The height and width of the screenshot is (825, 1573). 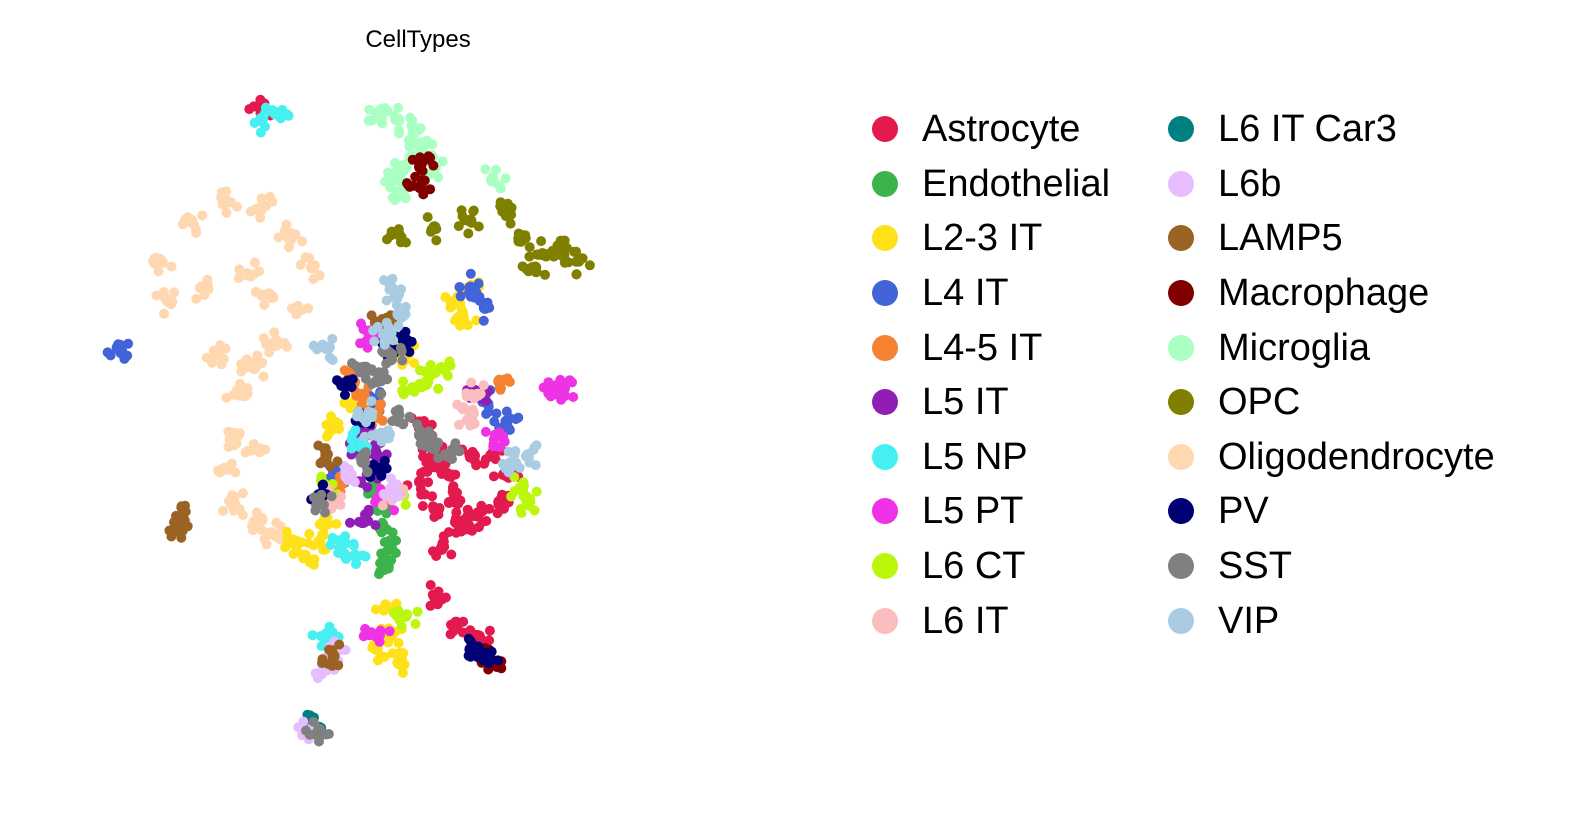 What do you see at coordinates (973, 511) in the screenshot?
I see `legend-label: L5 PT` at bounding box center [973, 511].